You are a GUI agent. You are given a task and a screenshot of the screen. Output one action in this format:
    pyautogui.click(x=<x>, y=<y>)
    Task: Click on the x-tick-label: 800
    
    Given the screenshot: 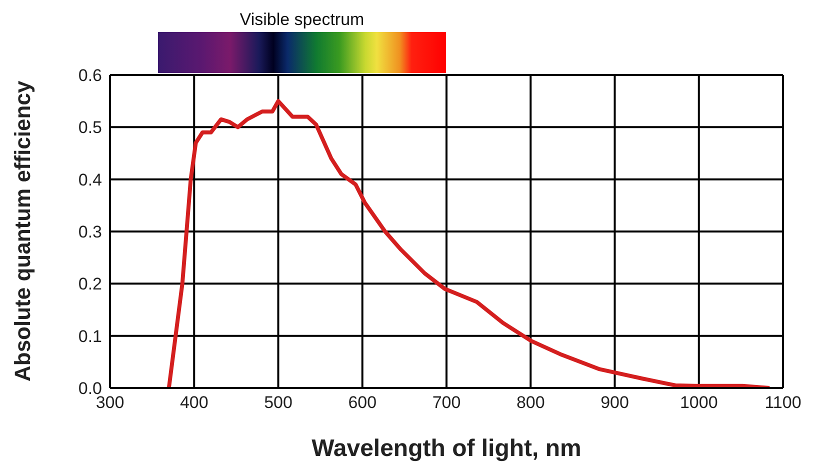 What is the action you would take?
    pyautogui.click(x=530, y=402)
    